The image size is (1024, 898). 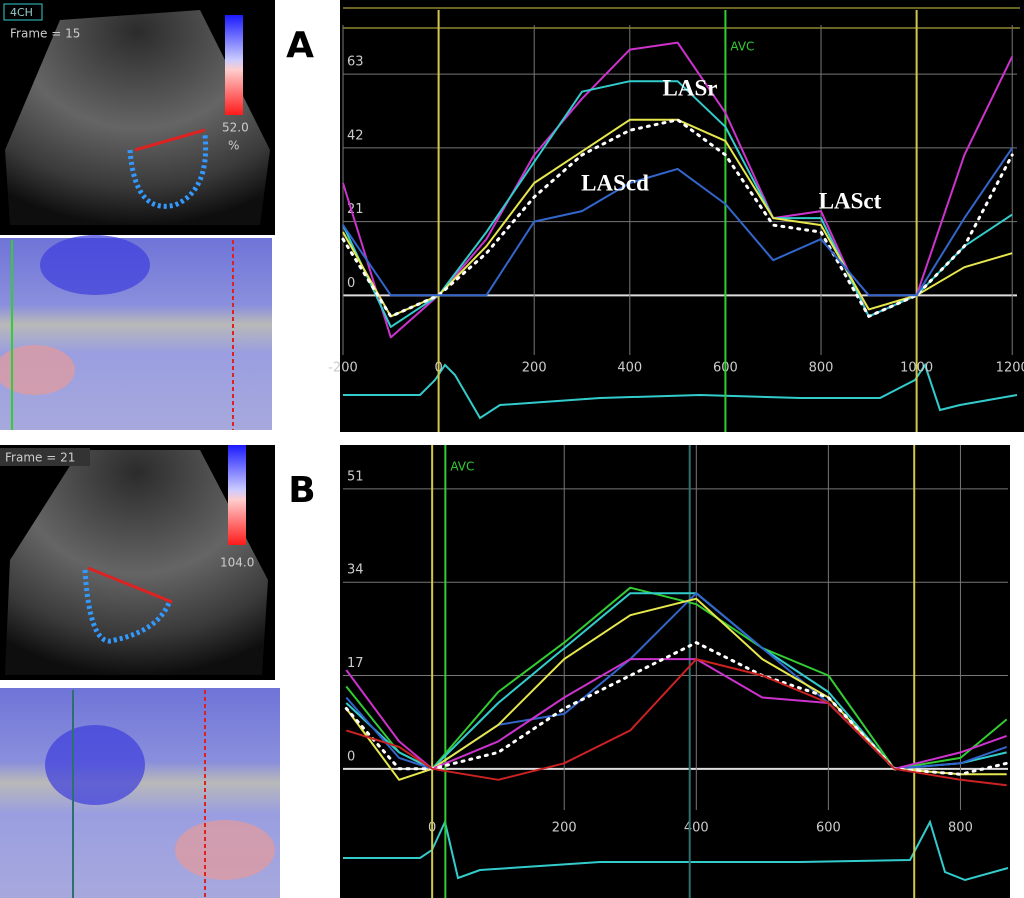 I want to click on frame-label: Frame = 21, so click(x=40, y=458).